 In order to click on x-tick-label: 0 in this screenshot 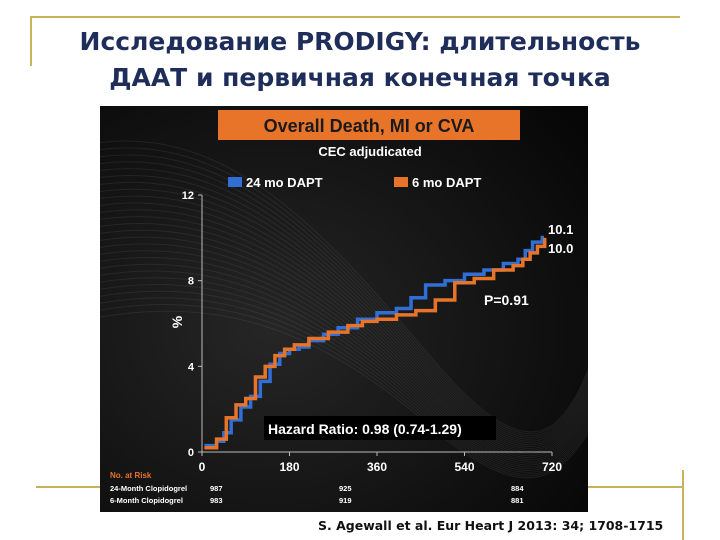, I will do `click(202, 467)`.